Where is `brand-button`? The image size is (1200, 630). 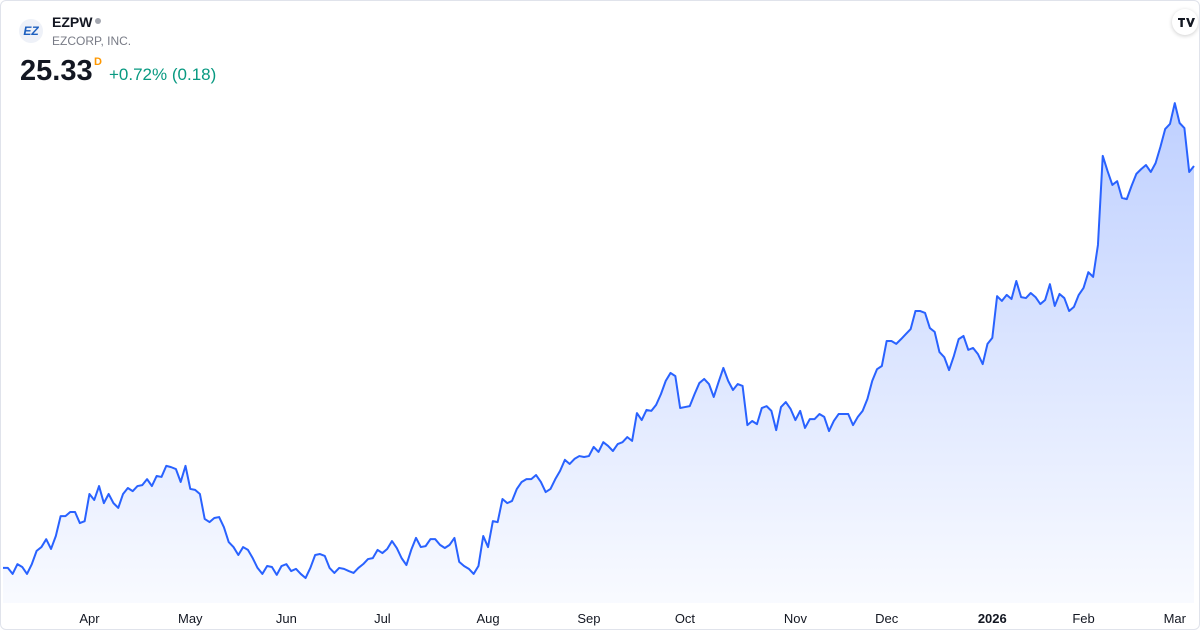 brand-button is located at coordinates (1185, 22).